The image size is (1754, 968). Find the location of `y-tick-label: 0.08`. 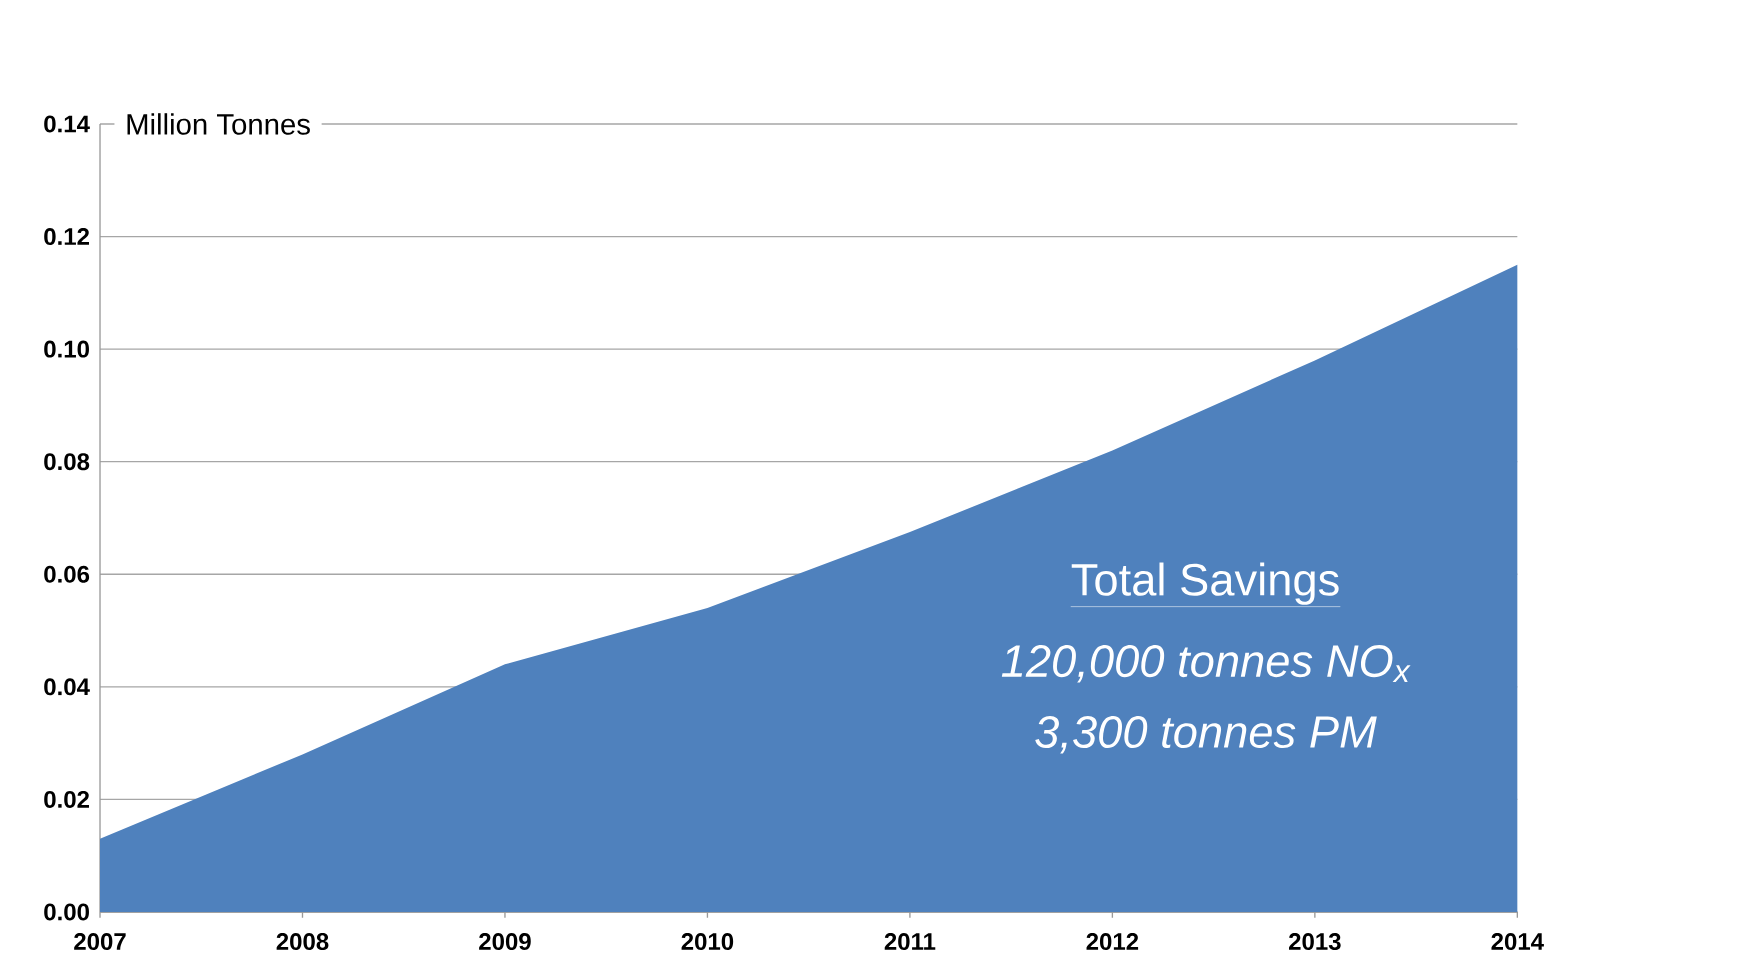

y-tick-label: 0.08 is located at coordinates (67, 462).